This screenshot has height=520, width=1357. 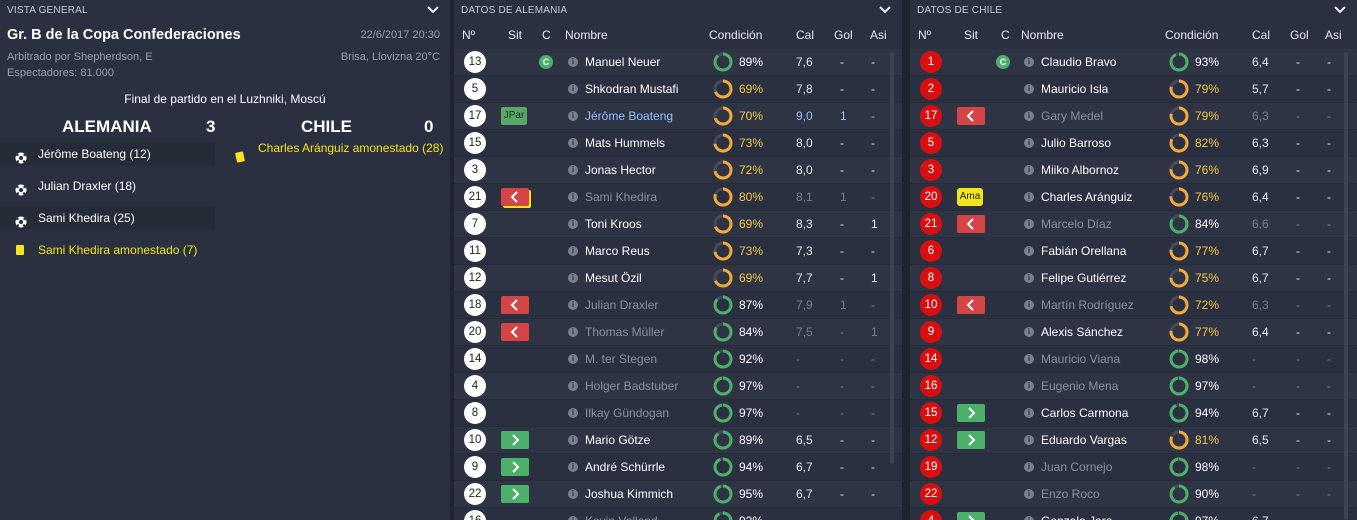 I want to click on player-row: 8 i Felipe Gutiérrez 75% 6,7 - -, so click(x=1133, y=278).